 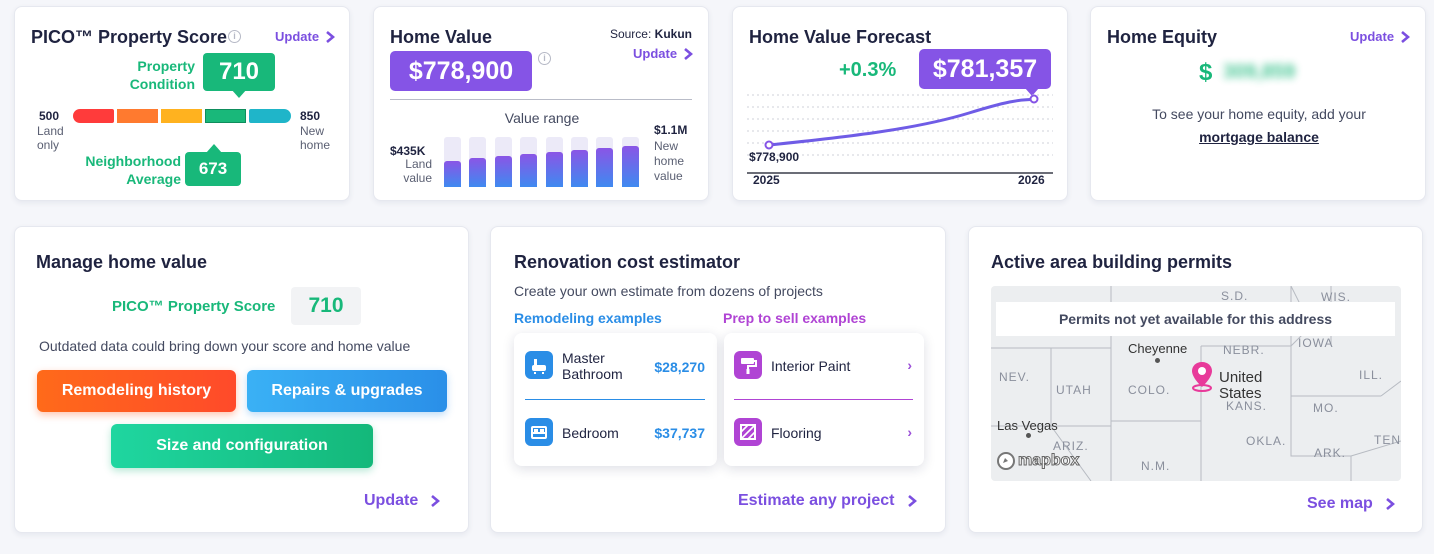 I want to click on location-pin-icon, so click(x=1202, y=377).